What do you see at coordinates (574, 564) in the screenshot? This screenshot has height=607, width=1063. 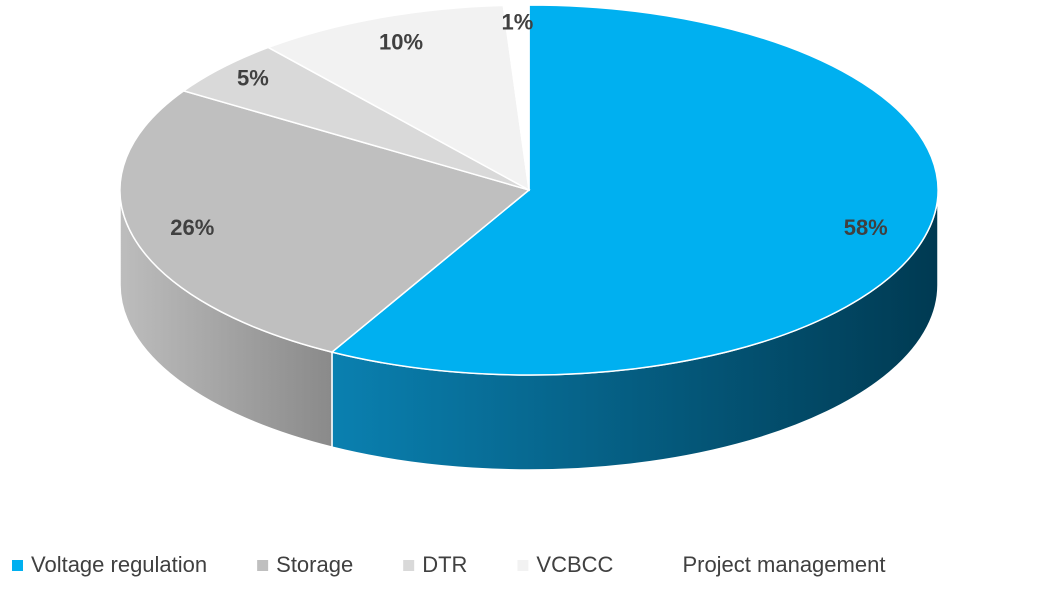 I see `legend-label: VCBCC` at bounding box center [574, 564].